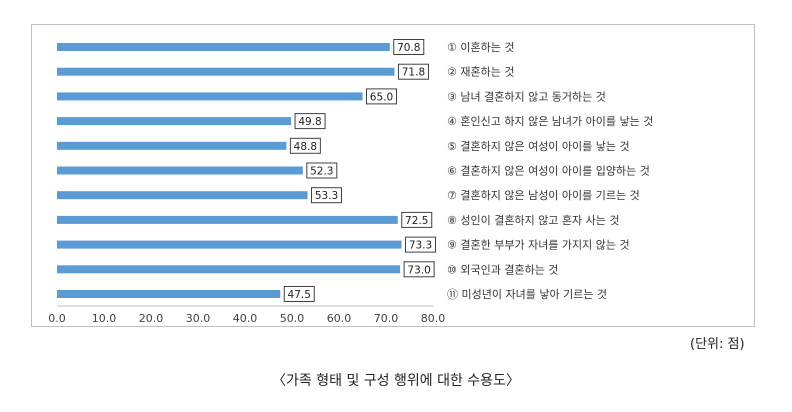 Image resolution: width=792 pixels, height=412 pixels. I want to click on x-tick-label: 30.0, so click(198, 318).